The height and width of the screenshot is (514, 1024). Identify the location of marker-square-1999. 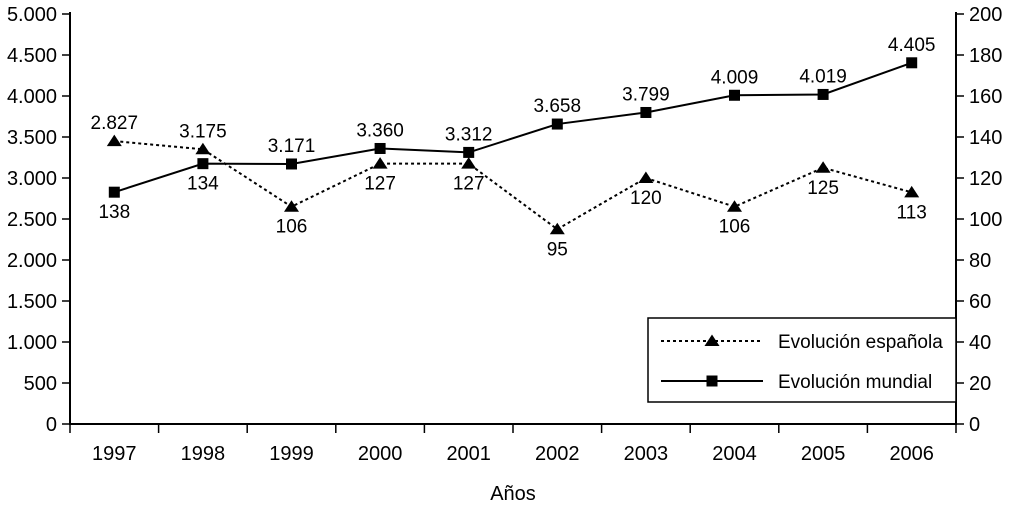
(291, 164).